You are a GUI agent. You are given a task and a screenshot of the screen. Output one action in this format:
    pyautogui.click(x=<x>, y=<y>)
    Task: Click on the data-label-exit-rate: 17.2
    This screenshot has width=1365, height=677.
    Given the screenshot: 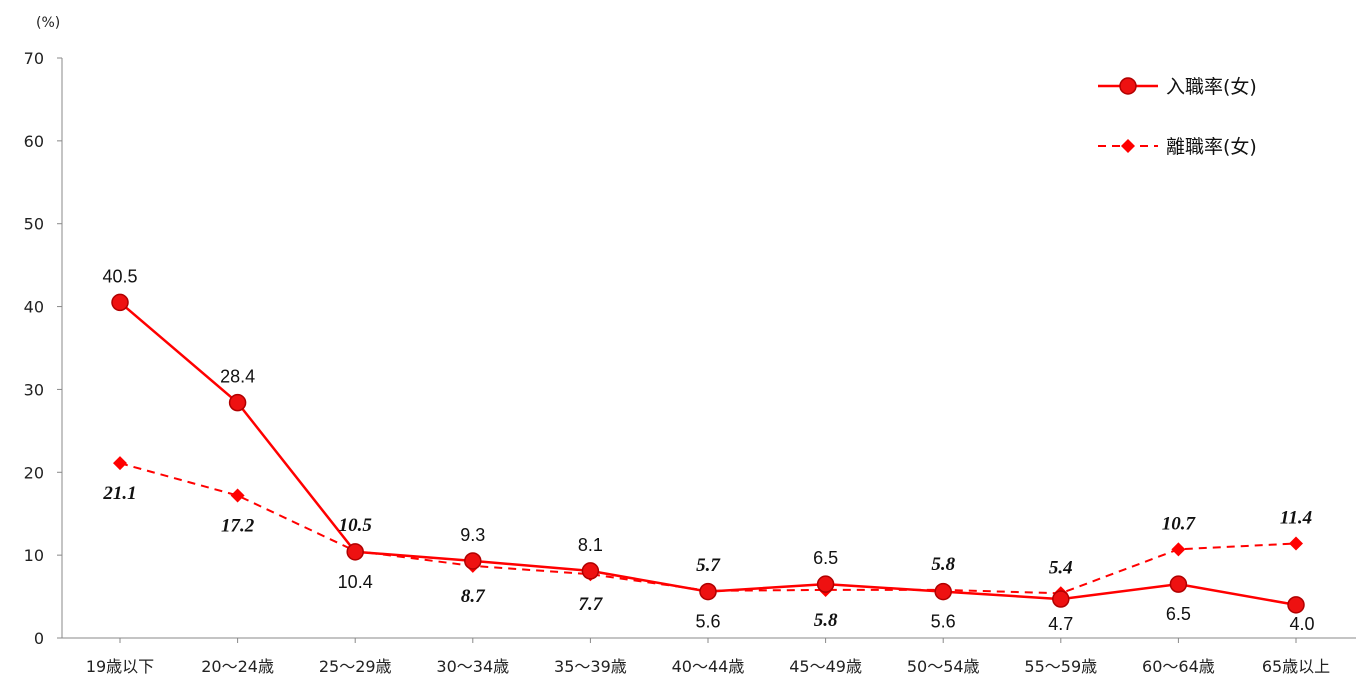 What is the action you would take?
    pyautogui.click(x=238, y=525)
    